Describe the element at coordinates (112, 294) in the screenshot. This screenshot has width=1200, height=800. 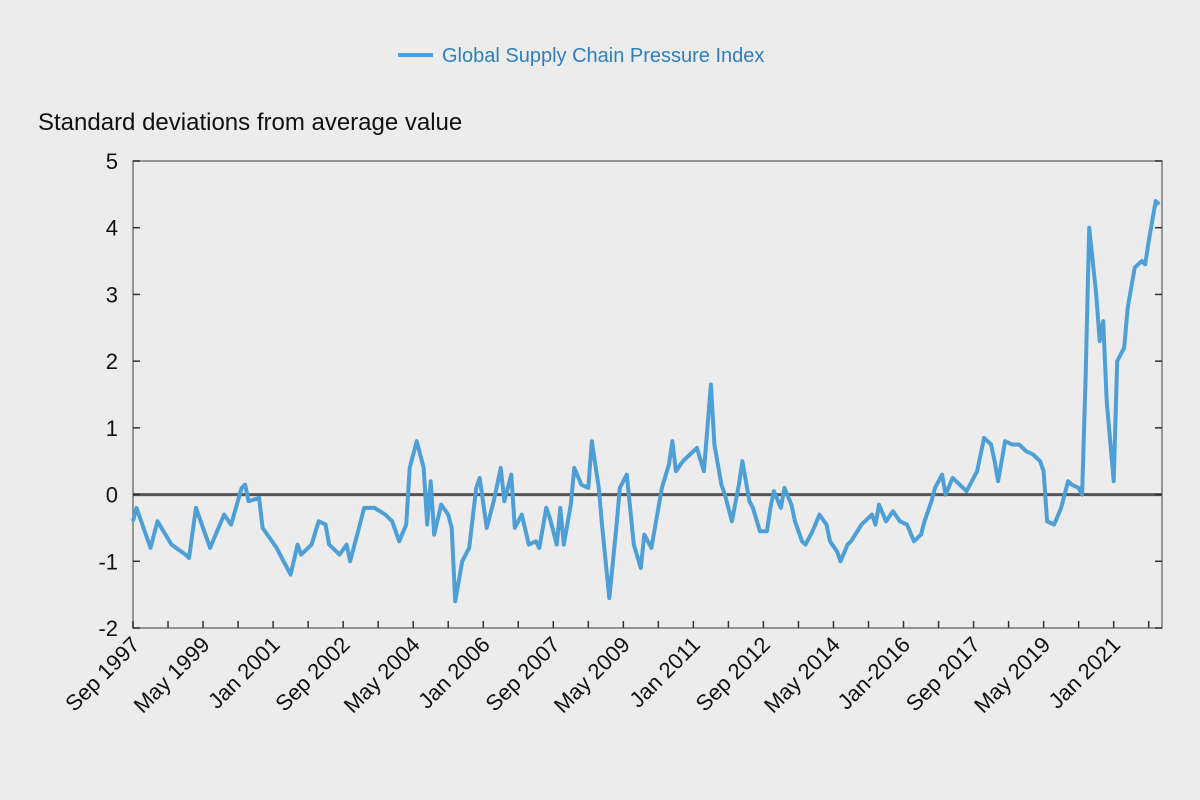
I see `y-tick-label: 3` at that location.